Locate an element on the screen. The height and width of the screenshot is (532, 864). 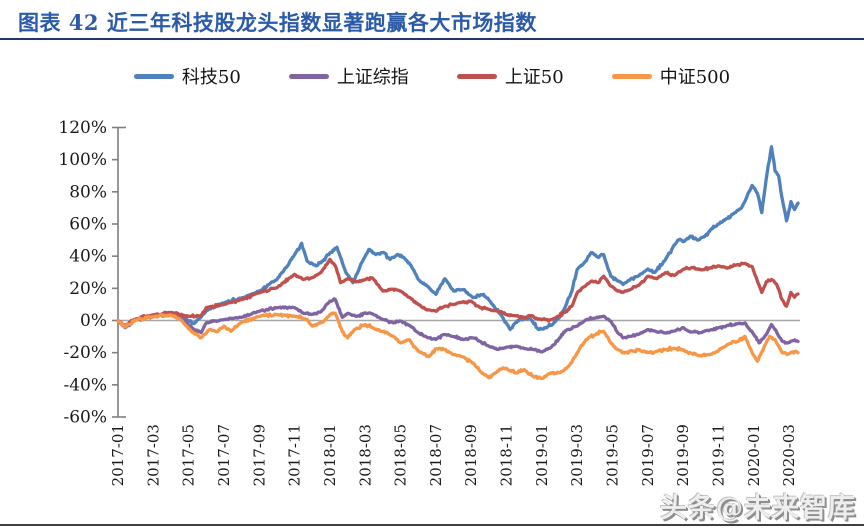
x-tick-label: 2017-11 is located at coordinates (295, 455).